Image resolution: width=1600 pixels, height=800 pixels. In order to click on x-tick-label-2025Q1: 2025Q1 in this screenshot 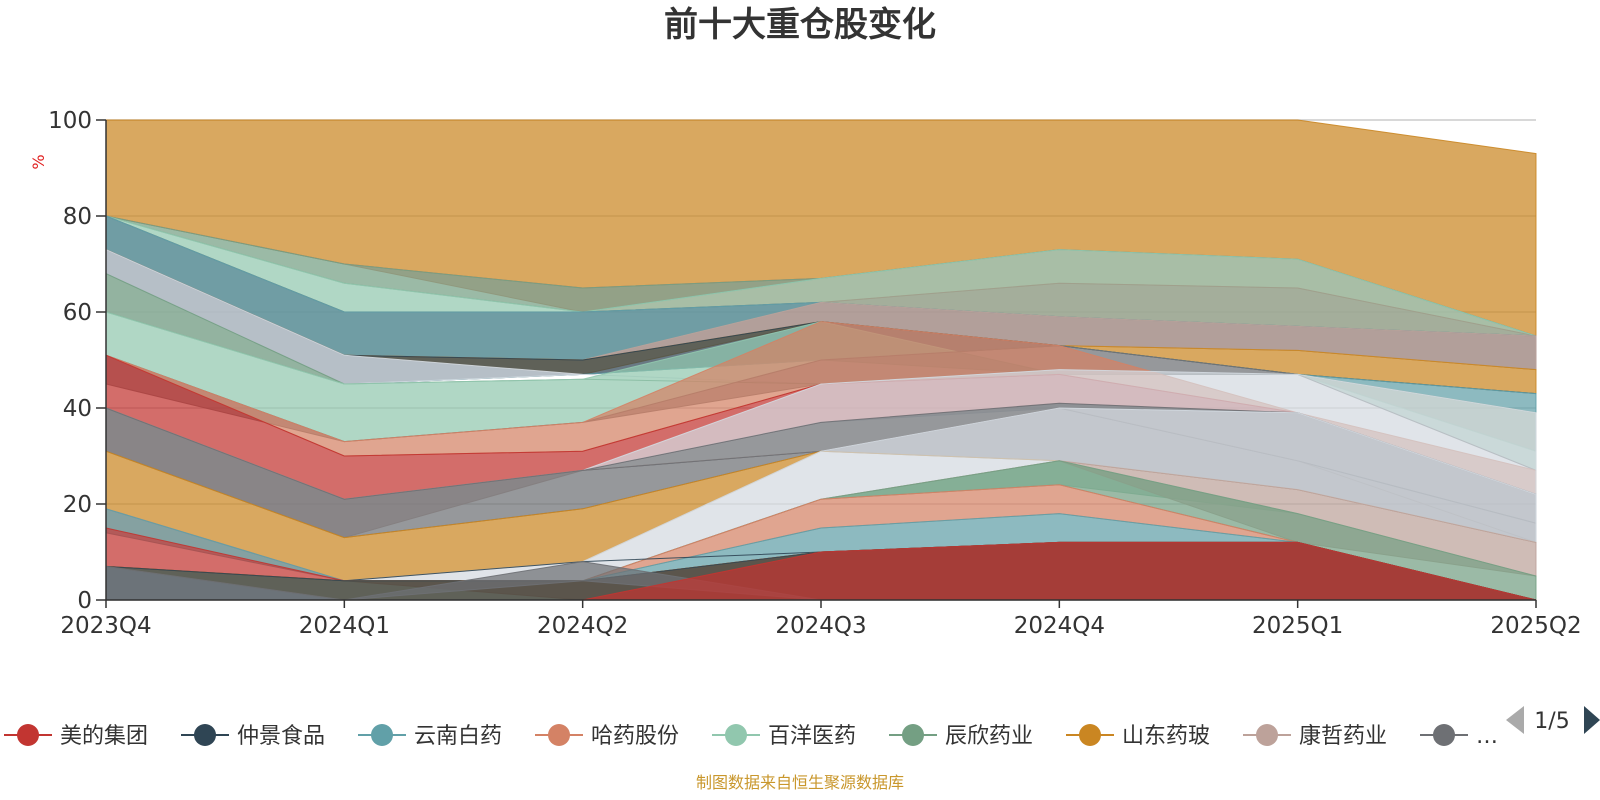, I will do `click(1297, 626)`.